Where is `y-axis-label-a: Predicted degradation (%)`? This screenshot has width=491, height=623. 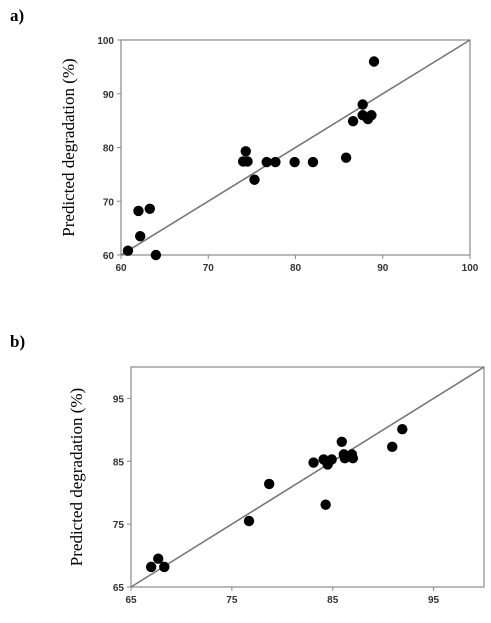 y-axis-label-a: Predicted degradation (%) is located at coordinates (68, 147).